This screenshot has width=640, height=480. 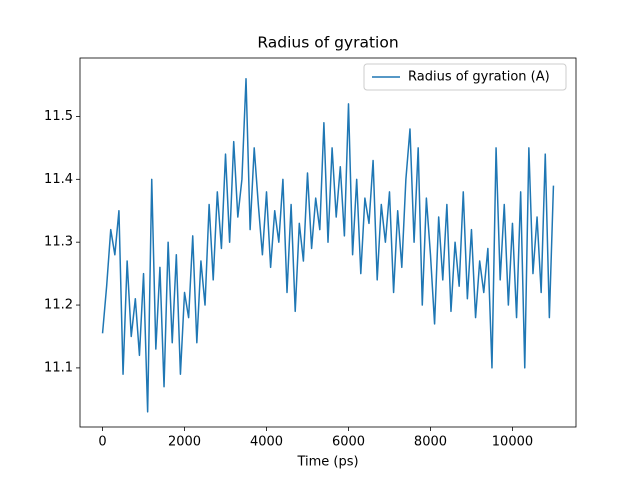 What do you see at coordinates (58, 367) in the screenshot?
I see `y-tick-label: 11.1` at bounding box center [58, 367].